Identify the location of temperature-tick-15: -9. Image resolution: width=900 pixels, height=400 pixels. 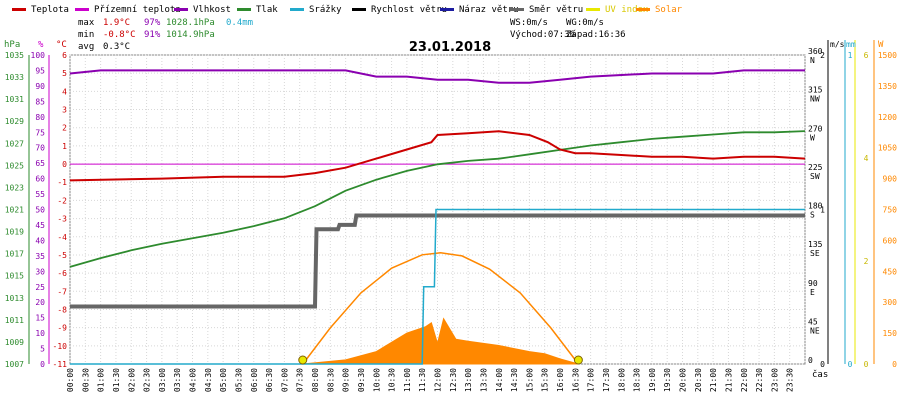
(62, 328).